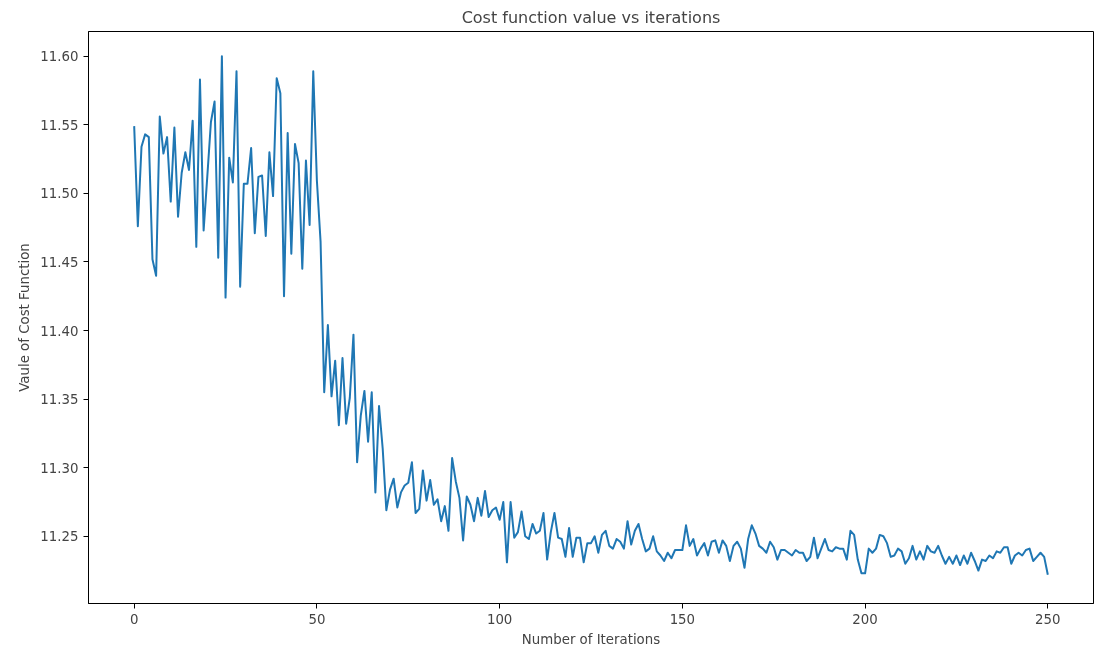  What do you see at coordinates (59, 400) in the screenshot?
I see `y-tick-label: 11.35` at bounding box center [59, 400].